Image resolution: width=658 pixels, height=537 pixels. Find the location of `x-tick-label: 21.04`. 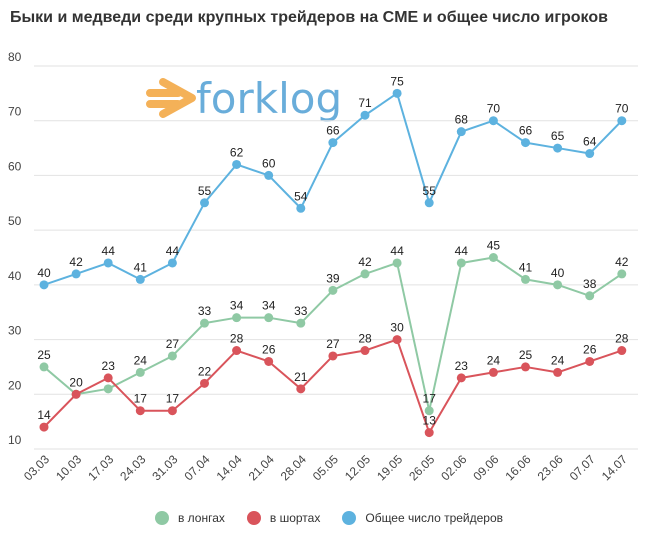

x-tick-label: 21.04 is located at coordinates (261, 467).